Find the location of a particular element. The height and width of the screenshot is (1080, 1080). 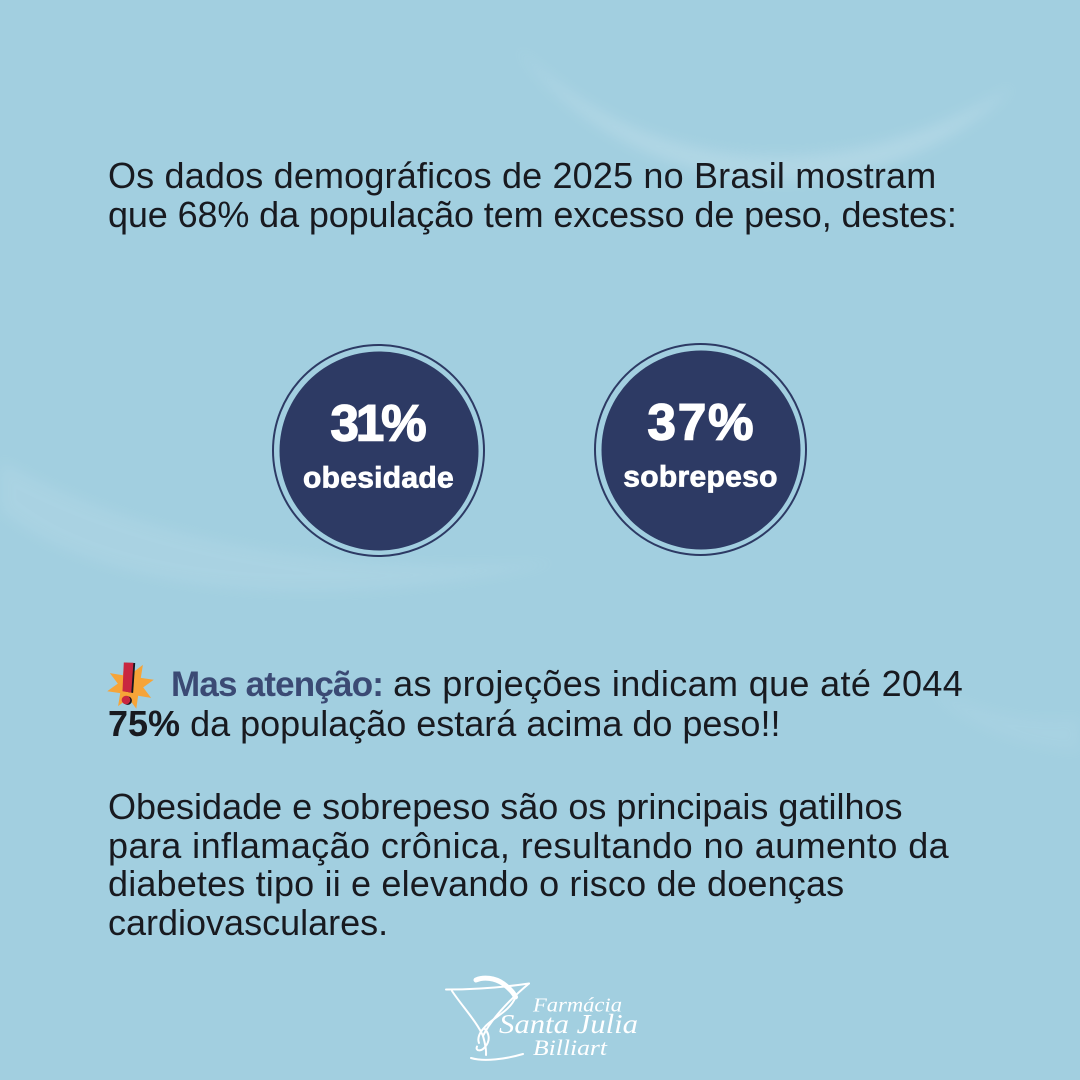

svg-text: Santa Julia is located at coordinates (568, 1024).